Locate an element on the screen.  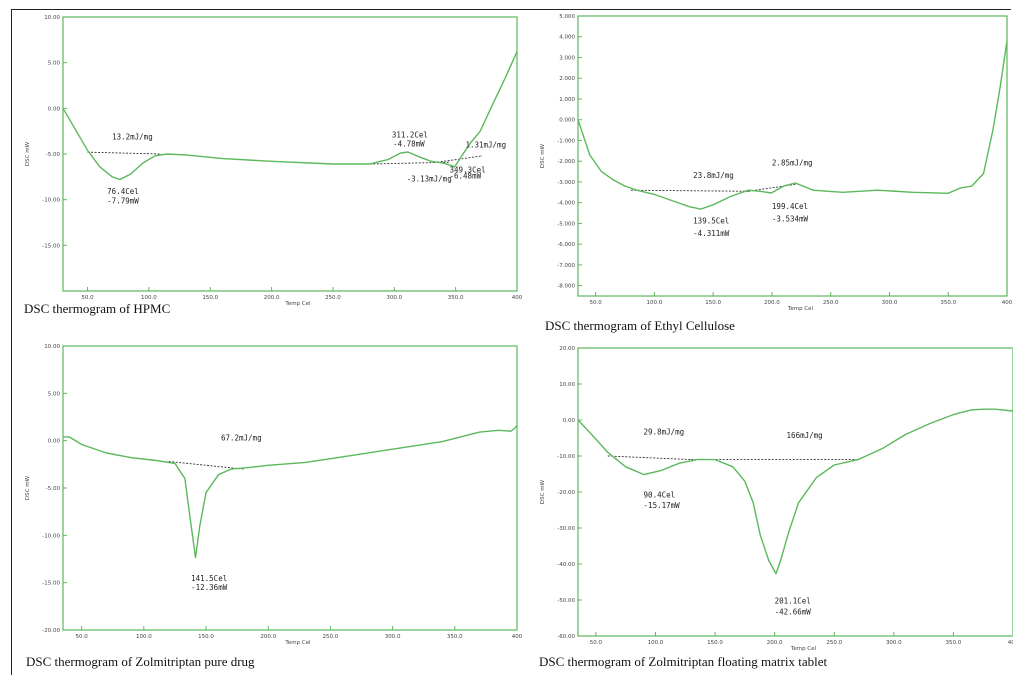
peak-annotation: 349.3Cel is located at coordinates (468, 169).